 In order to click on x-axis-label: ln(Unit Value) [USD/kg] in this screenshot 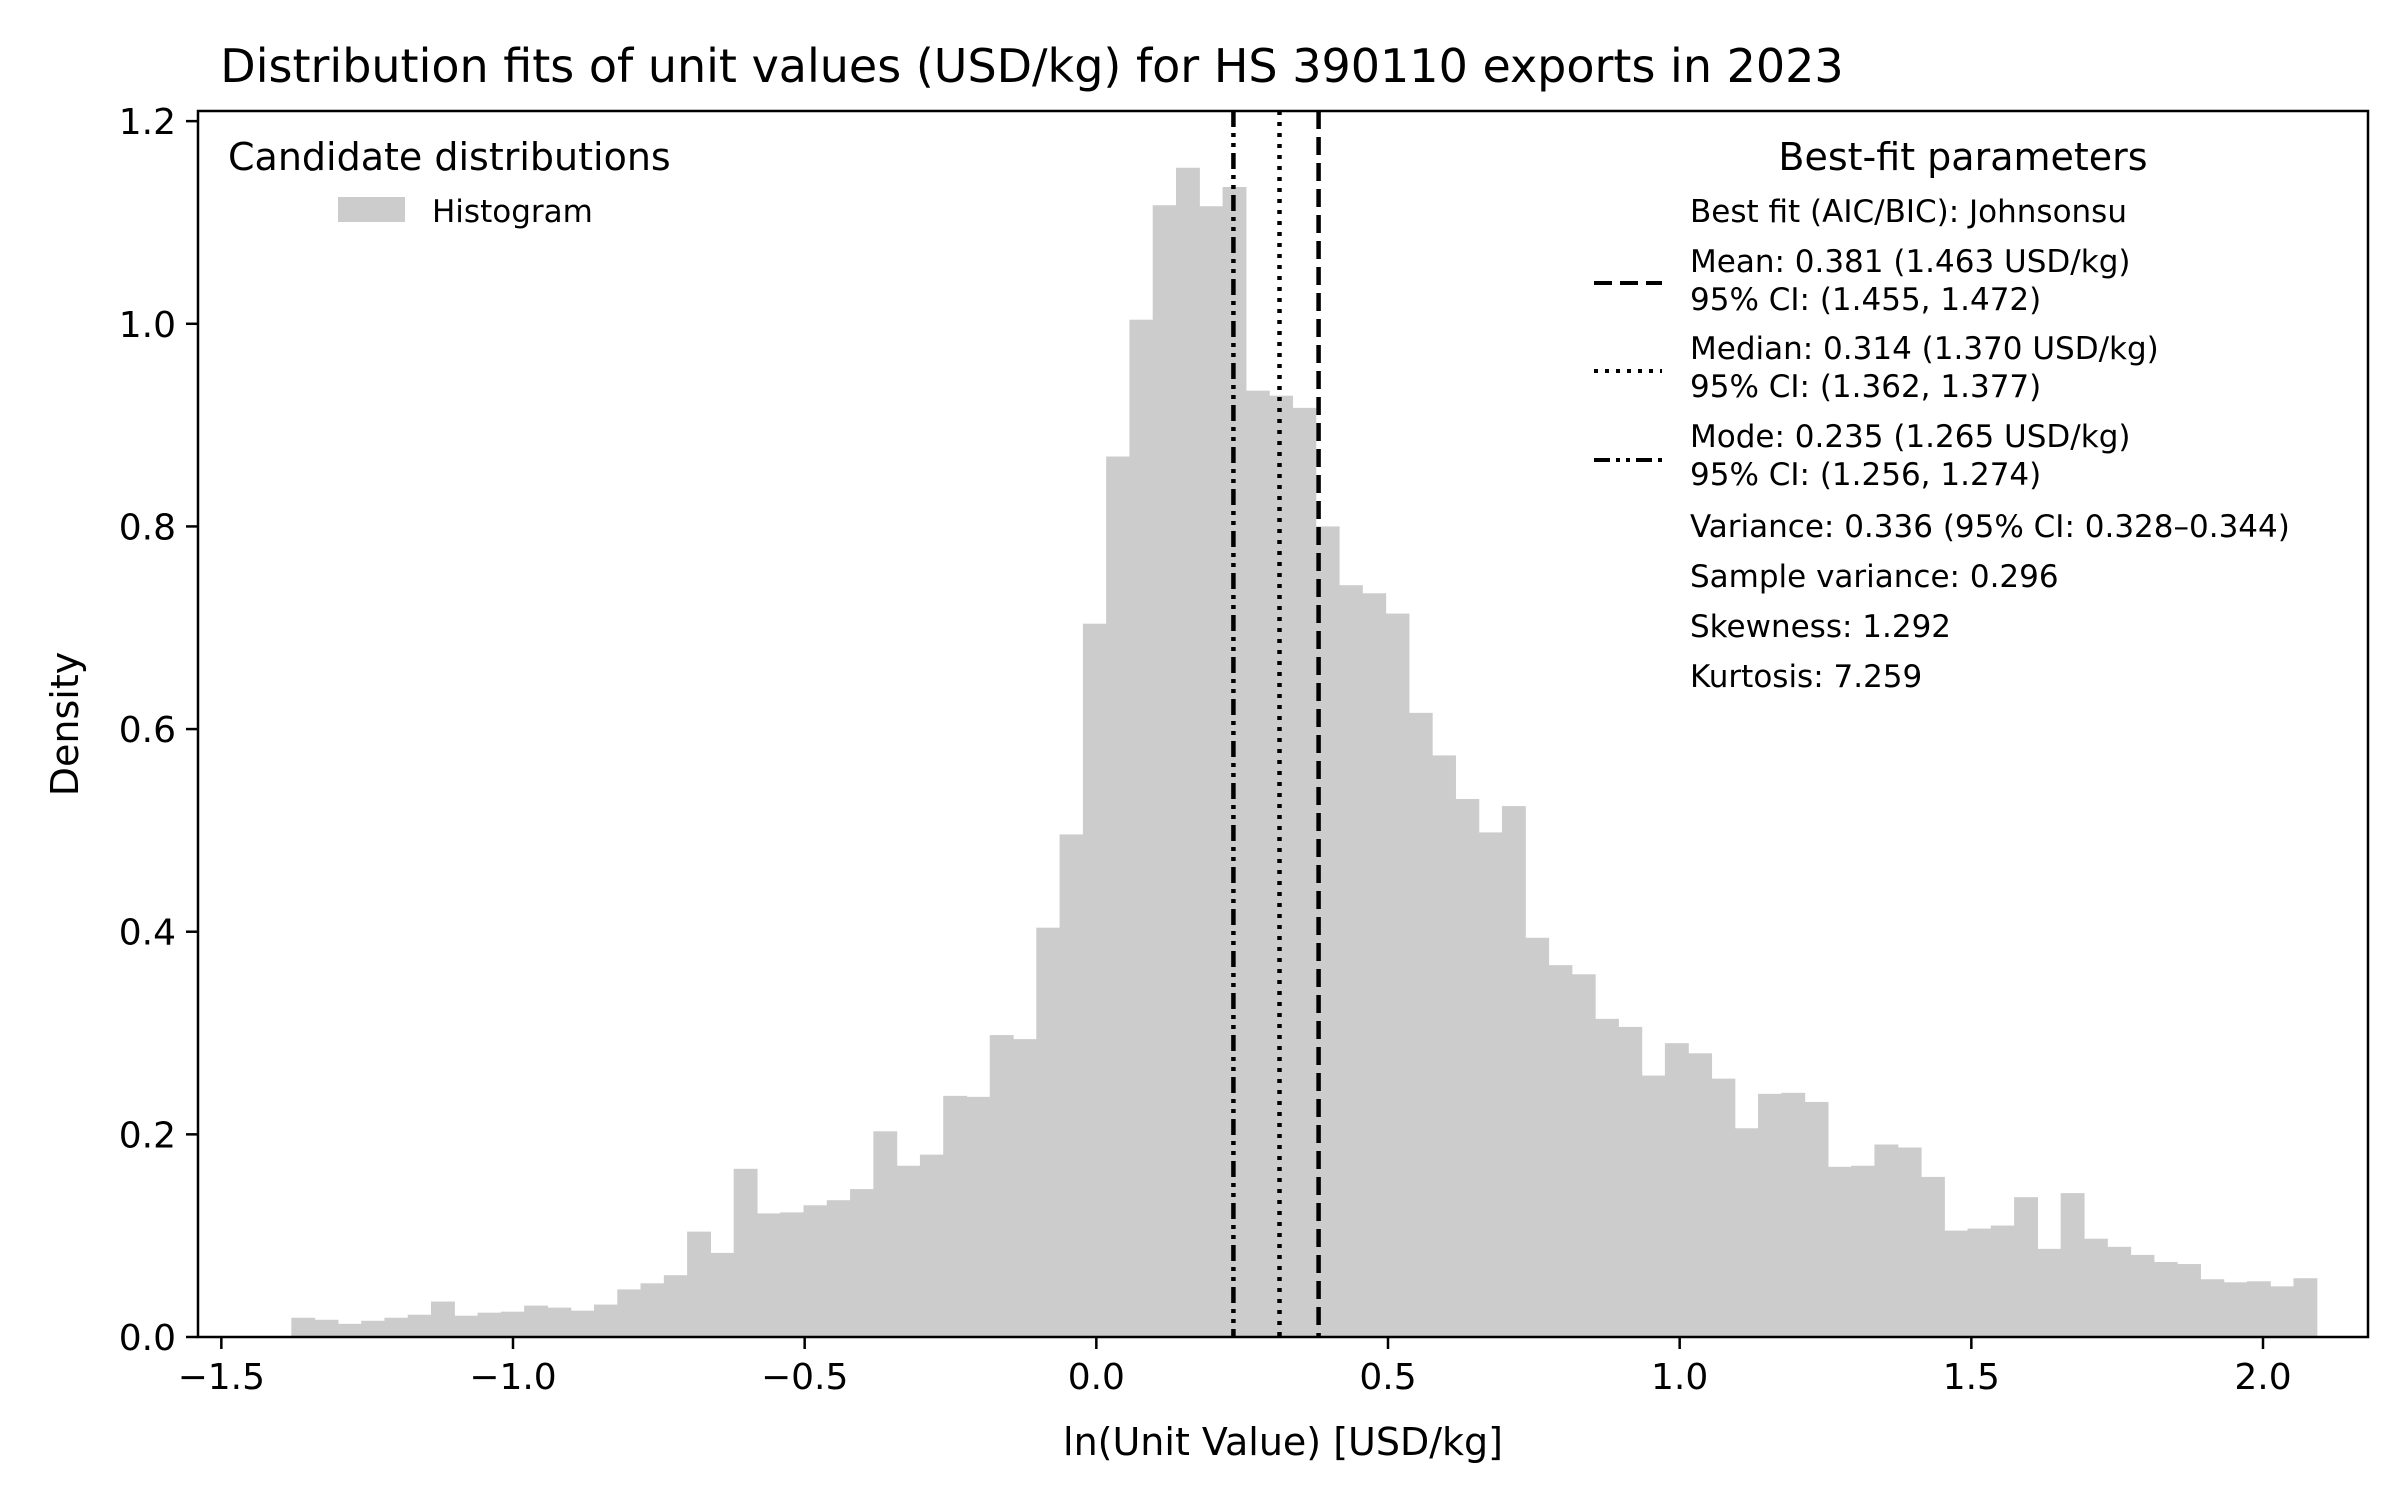, I will do `click(1283, 1442)`.